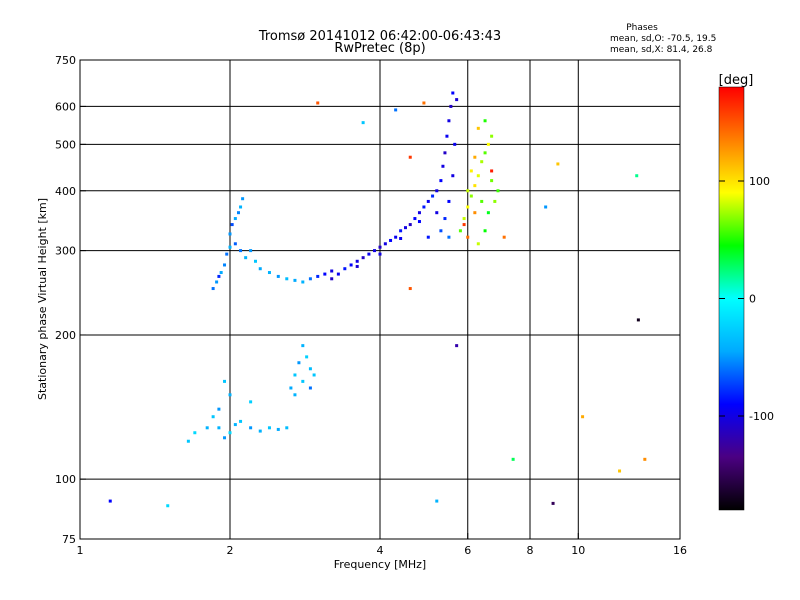 This screenshot has width=800, height=600. What do you see at coordinates (69, 539) in the screenshot?
I see `y-tick-label: 75` at bounding box center [69, 539].